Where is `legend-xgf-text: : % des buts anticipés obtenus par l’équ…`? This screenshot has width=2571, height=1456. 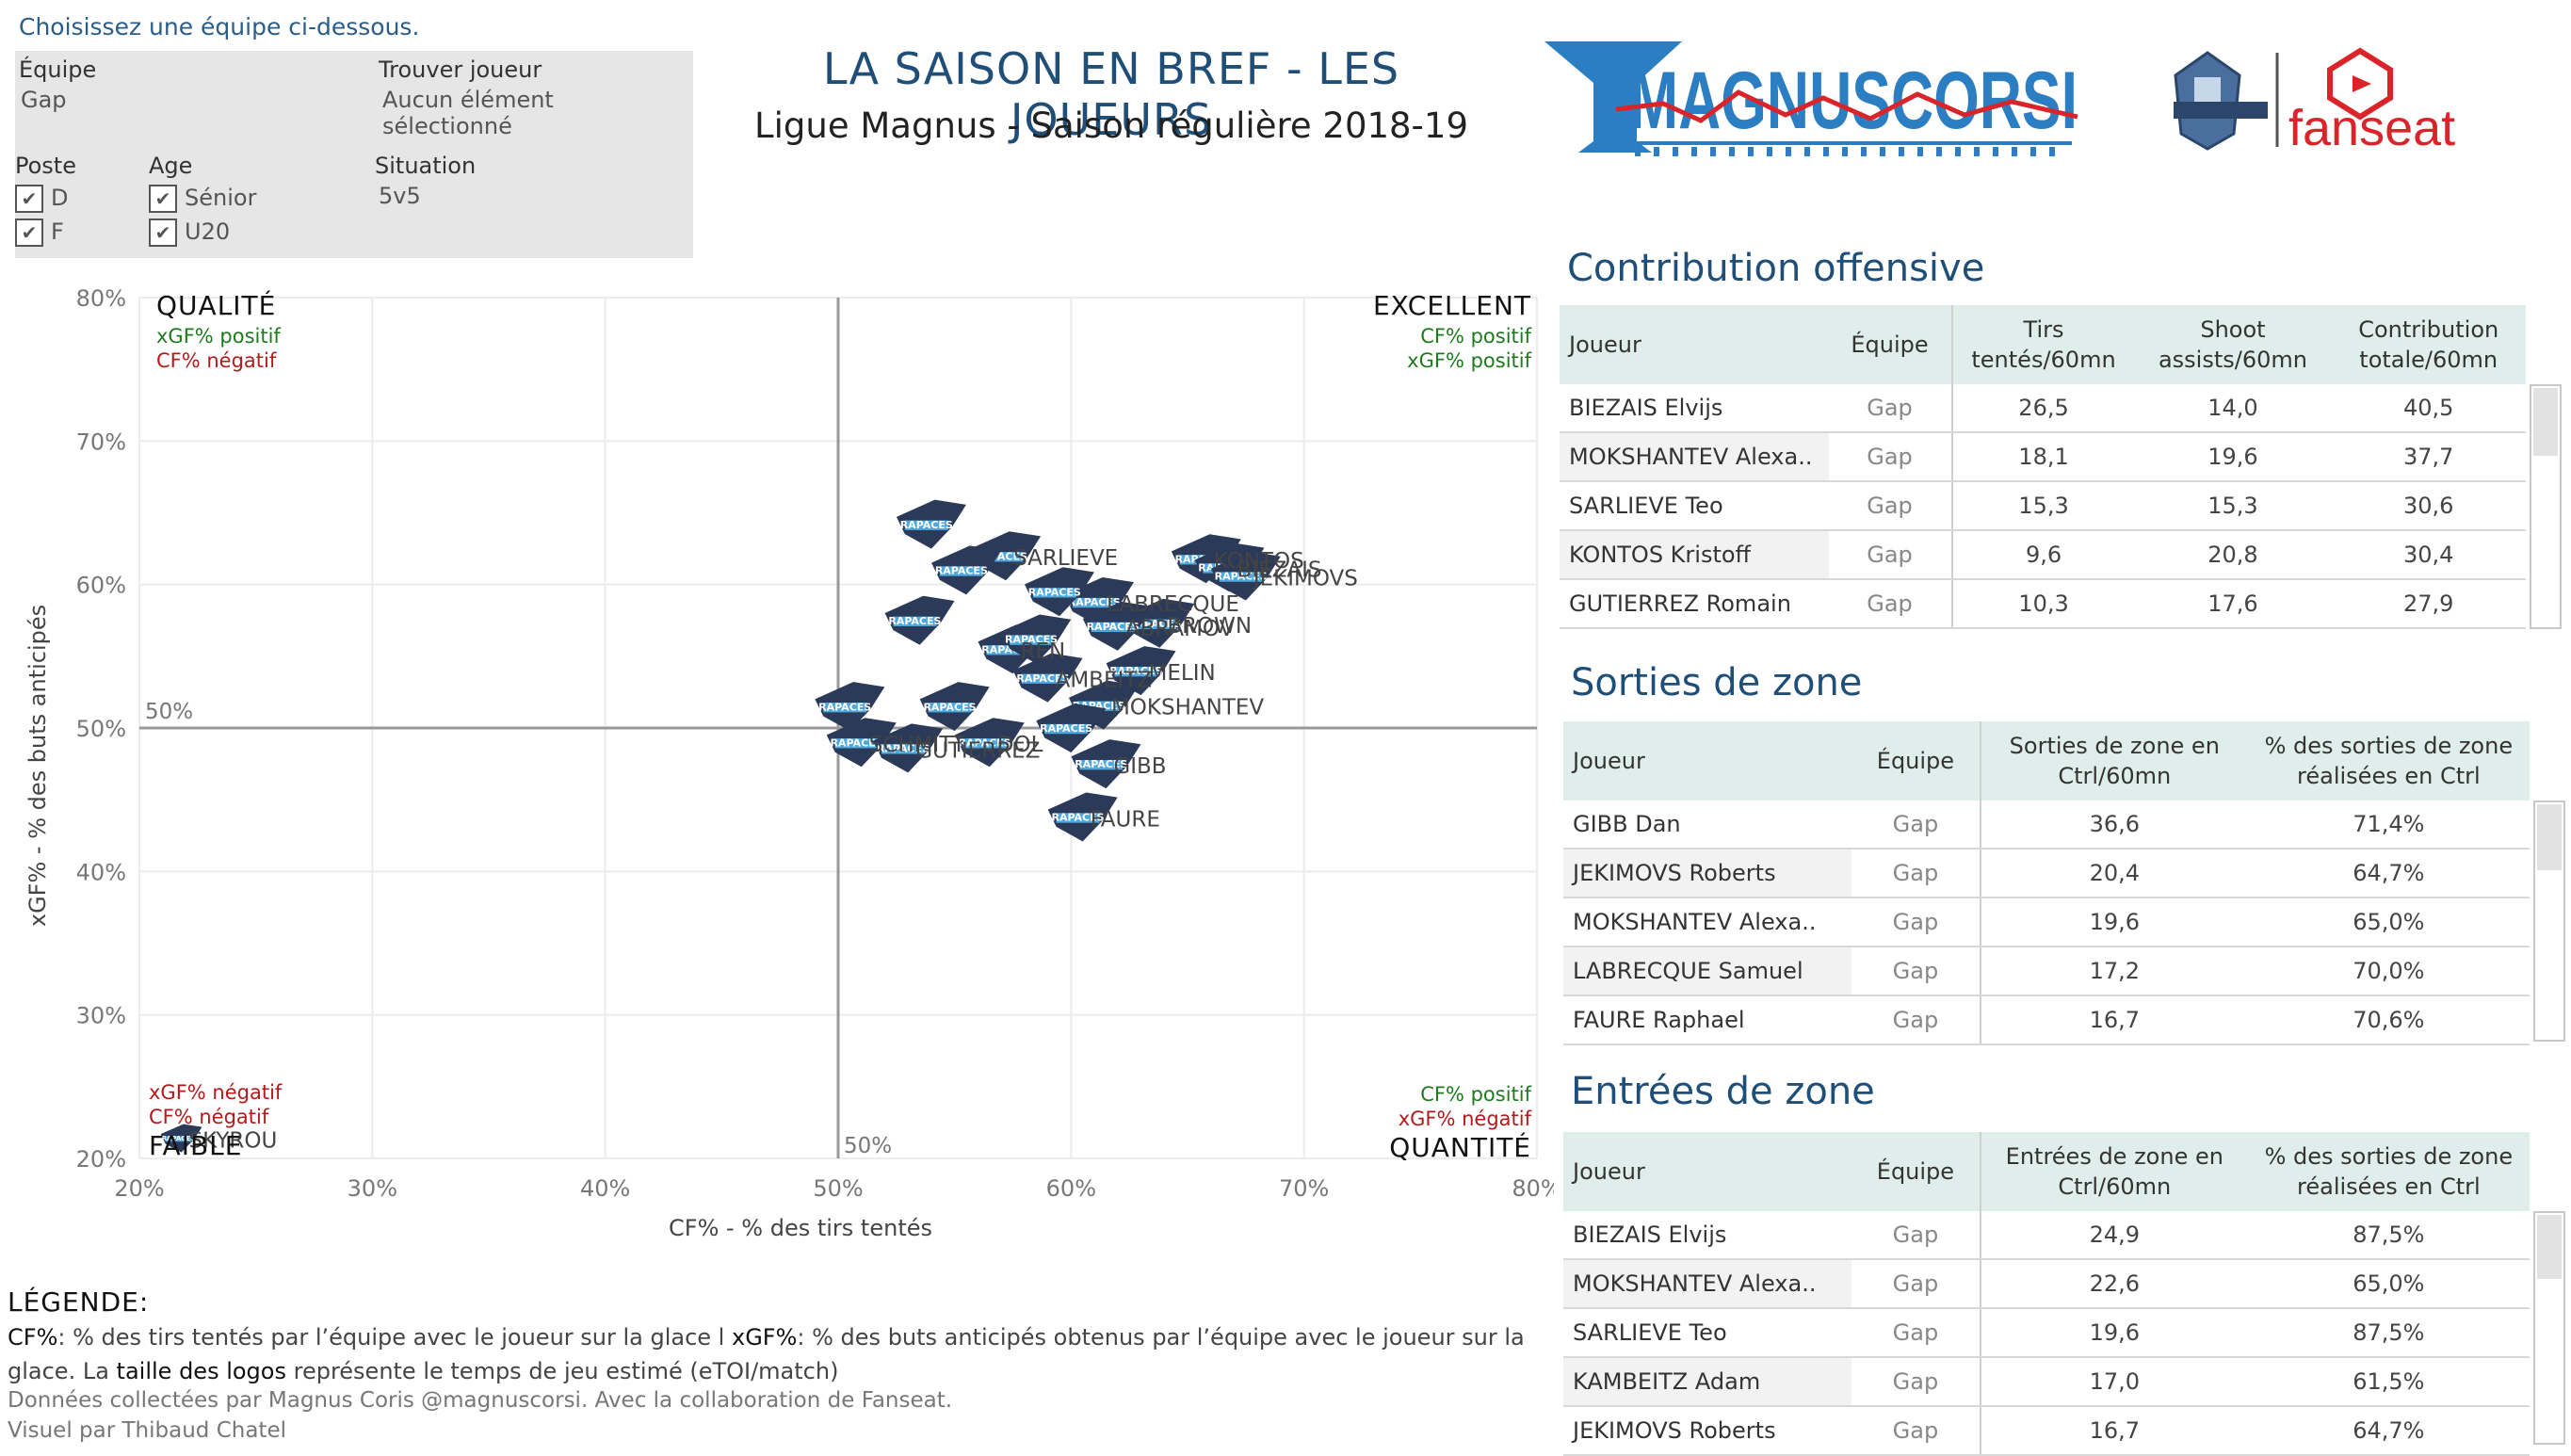 legend-xgf-text: : % des buts anticipés obtenus par l’équ… is located at coordinates (766, 1354).